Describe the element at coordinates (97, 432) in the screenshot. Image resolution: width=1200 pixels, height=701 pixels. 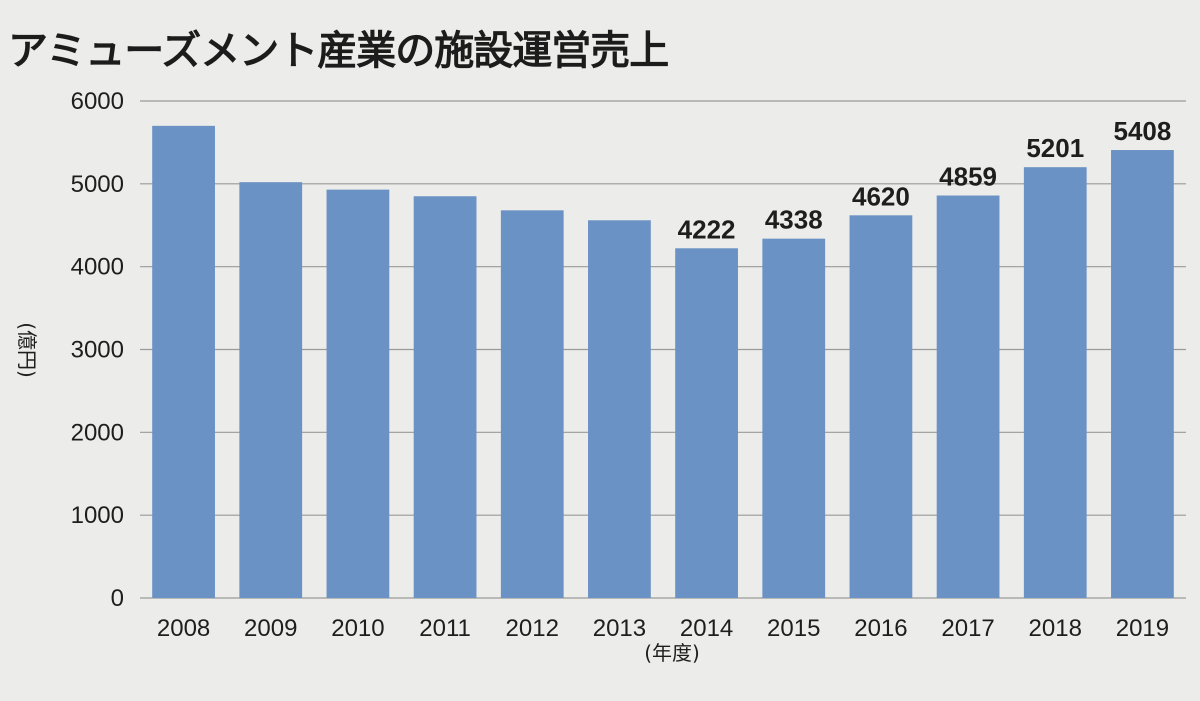
I see `y-tick-label: 2000` at that location.